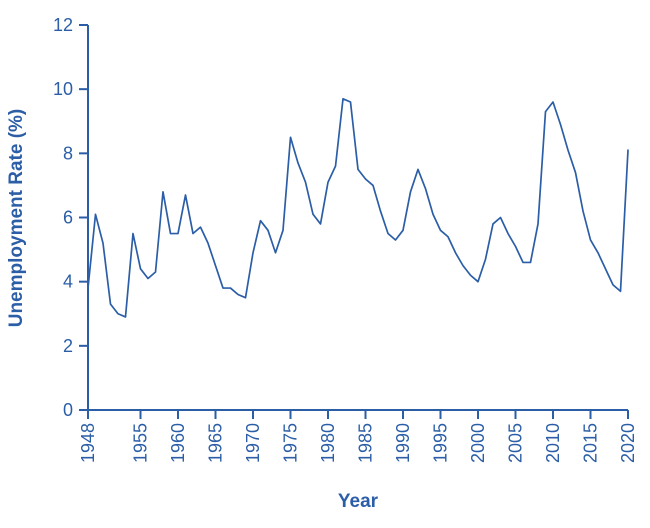 The height and width of the screenshot is (528, 650). Describe the element at coordinates (178, 443) in the screenshot. I see `x-tick-label: 1960` at that location.